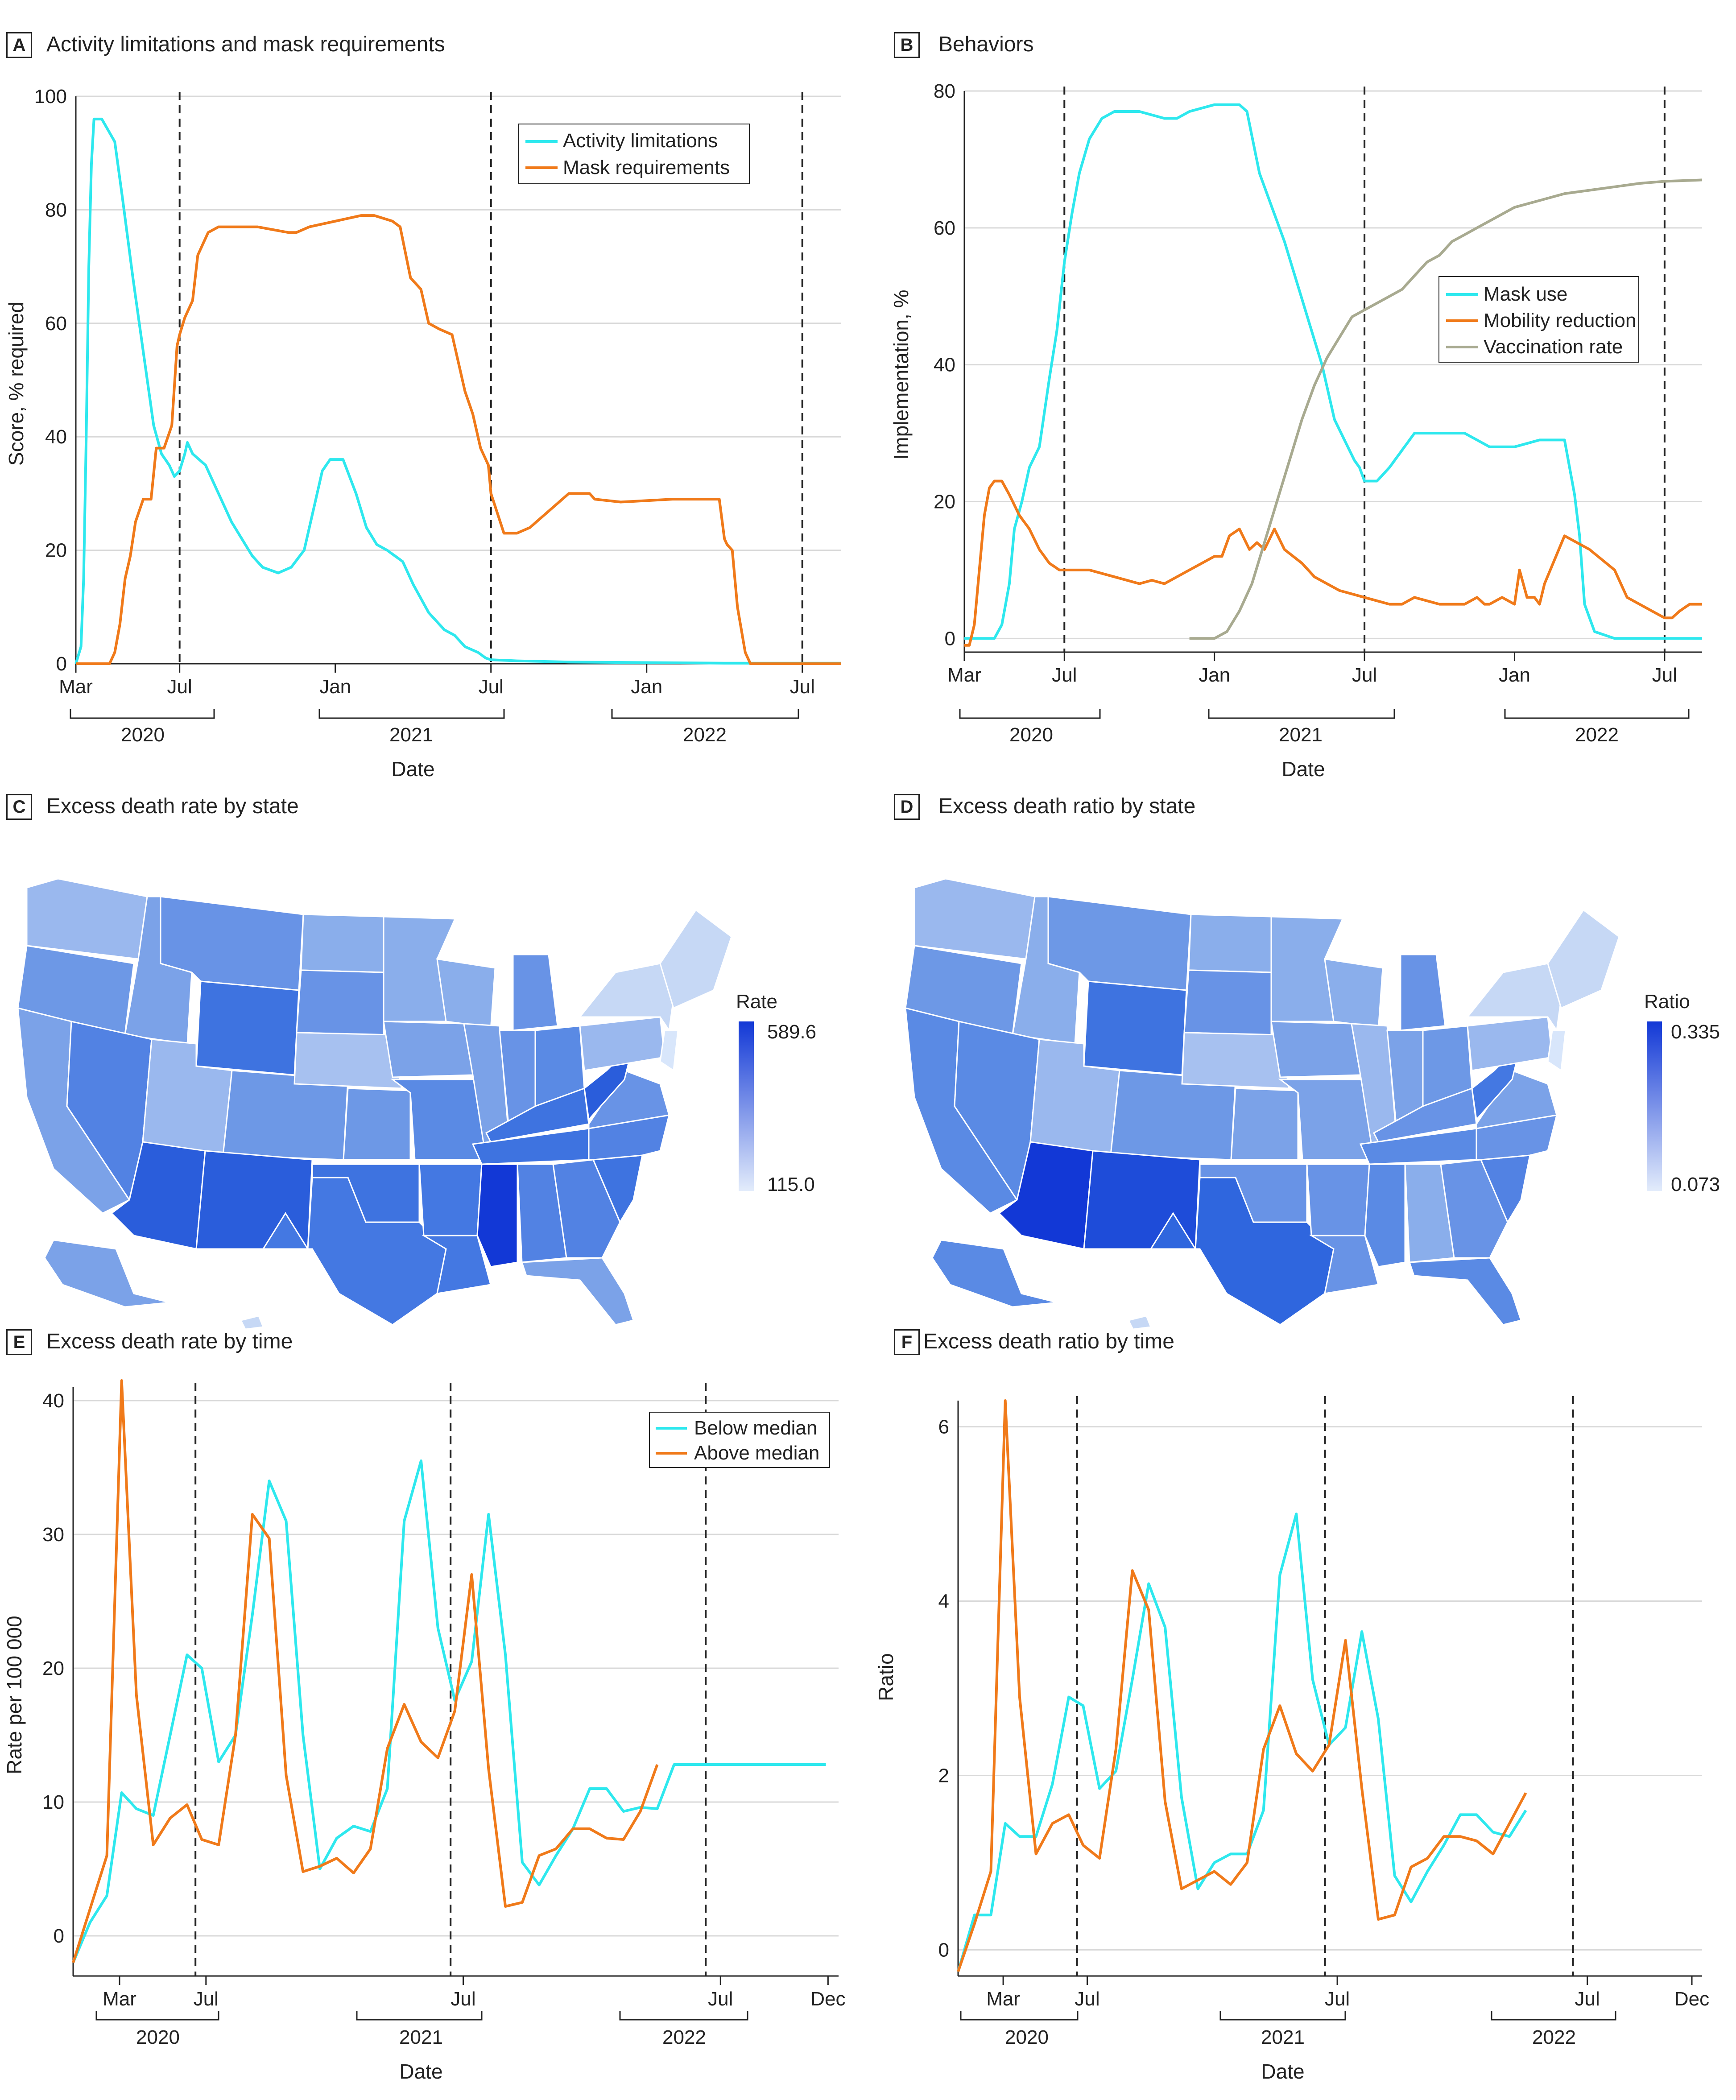 This screenshot has height=2100, width=1736. What do you see at coordinates (802, 687) in the screenshot?
I see `xtick-a-5: Jul` at bounding box center [802, 687].